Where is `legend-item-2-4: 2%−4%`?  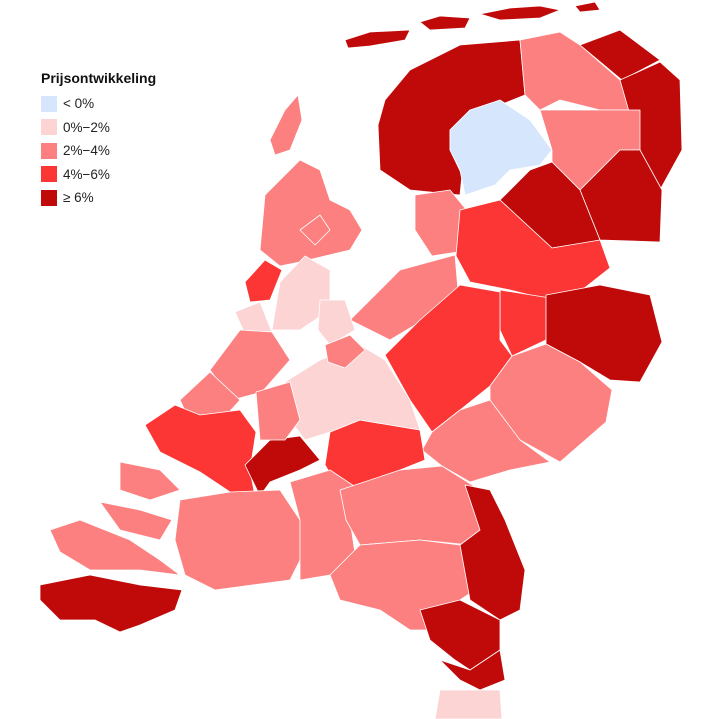
legend-item-2-4: 2%−4% is located at coordinates (98, 151).